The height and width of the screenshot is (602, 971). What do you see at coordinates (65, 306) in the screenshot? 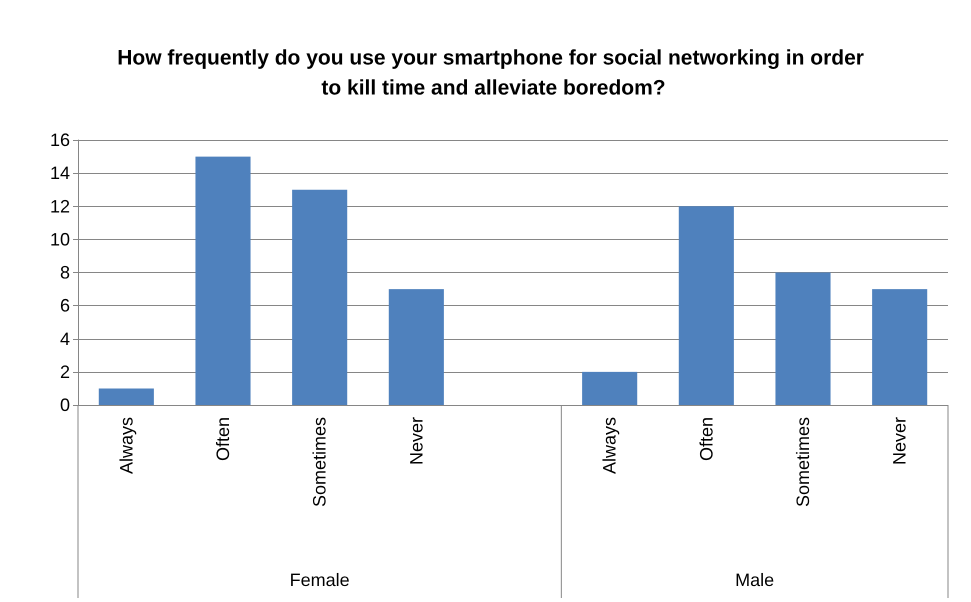
I see `y-tick-label: 6` at bounding box center [65, 306].